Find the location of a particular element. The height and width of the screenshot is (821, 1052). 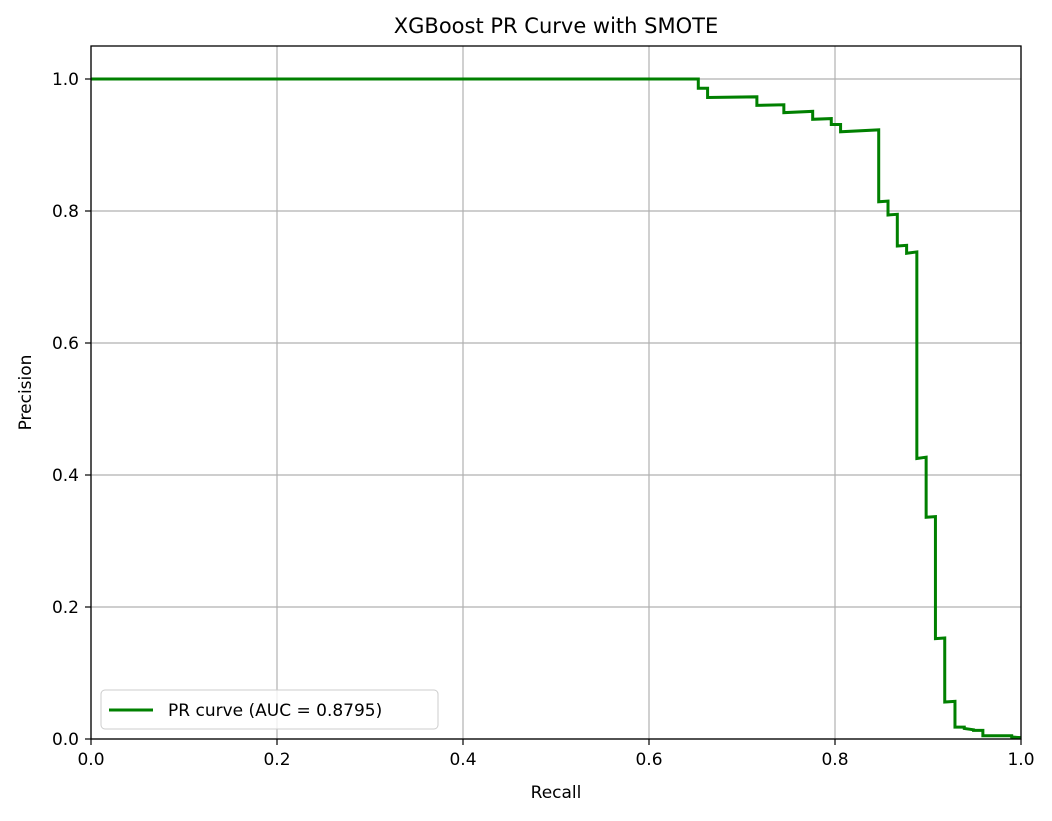

y-axis-label: Precision is located at coordinates (26, 393).